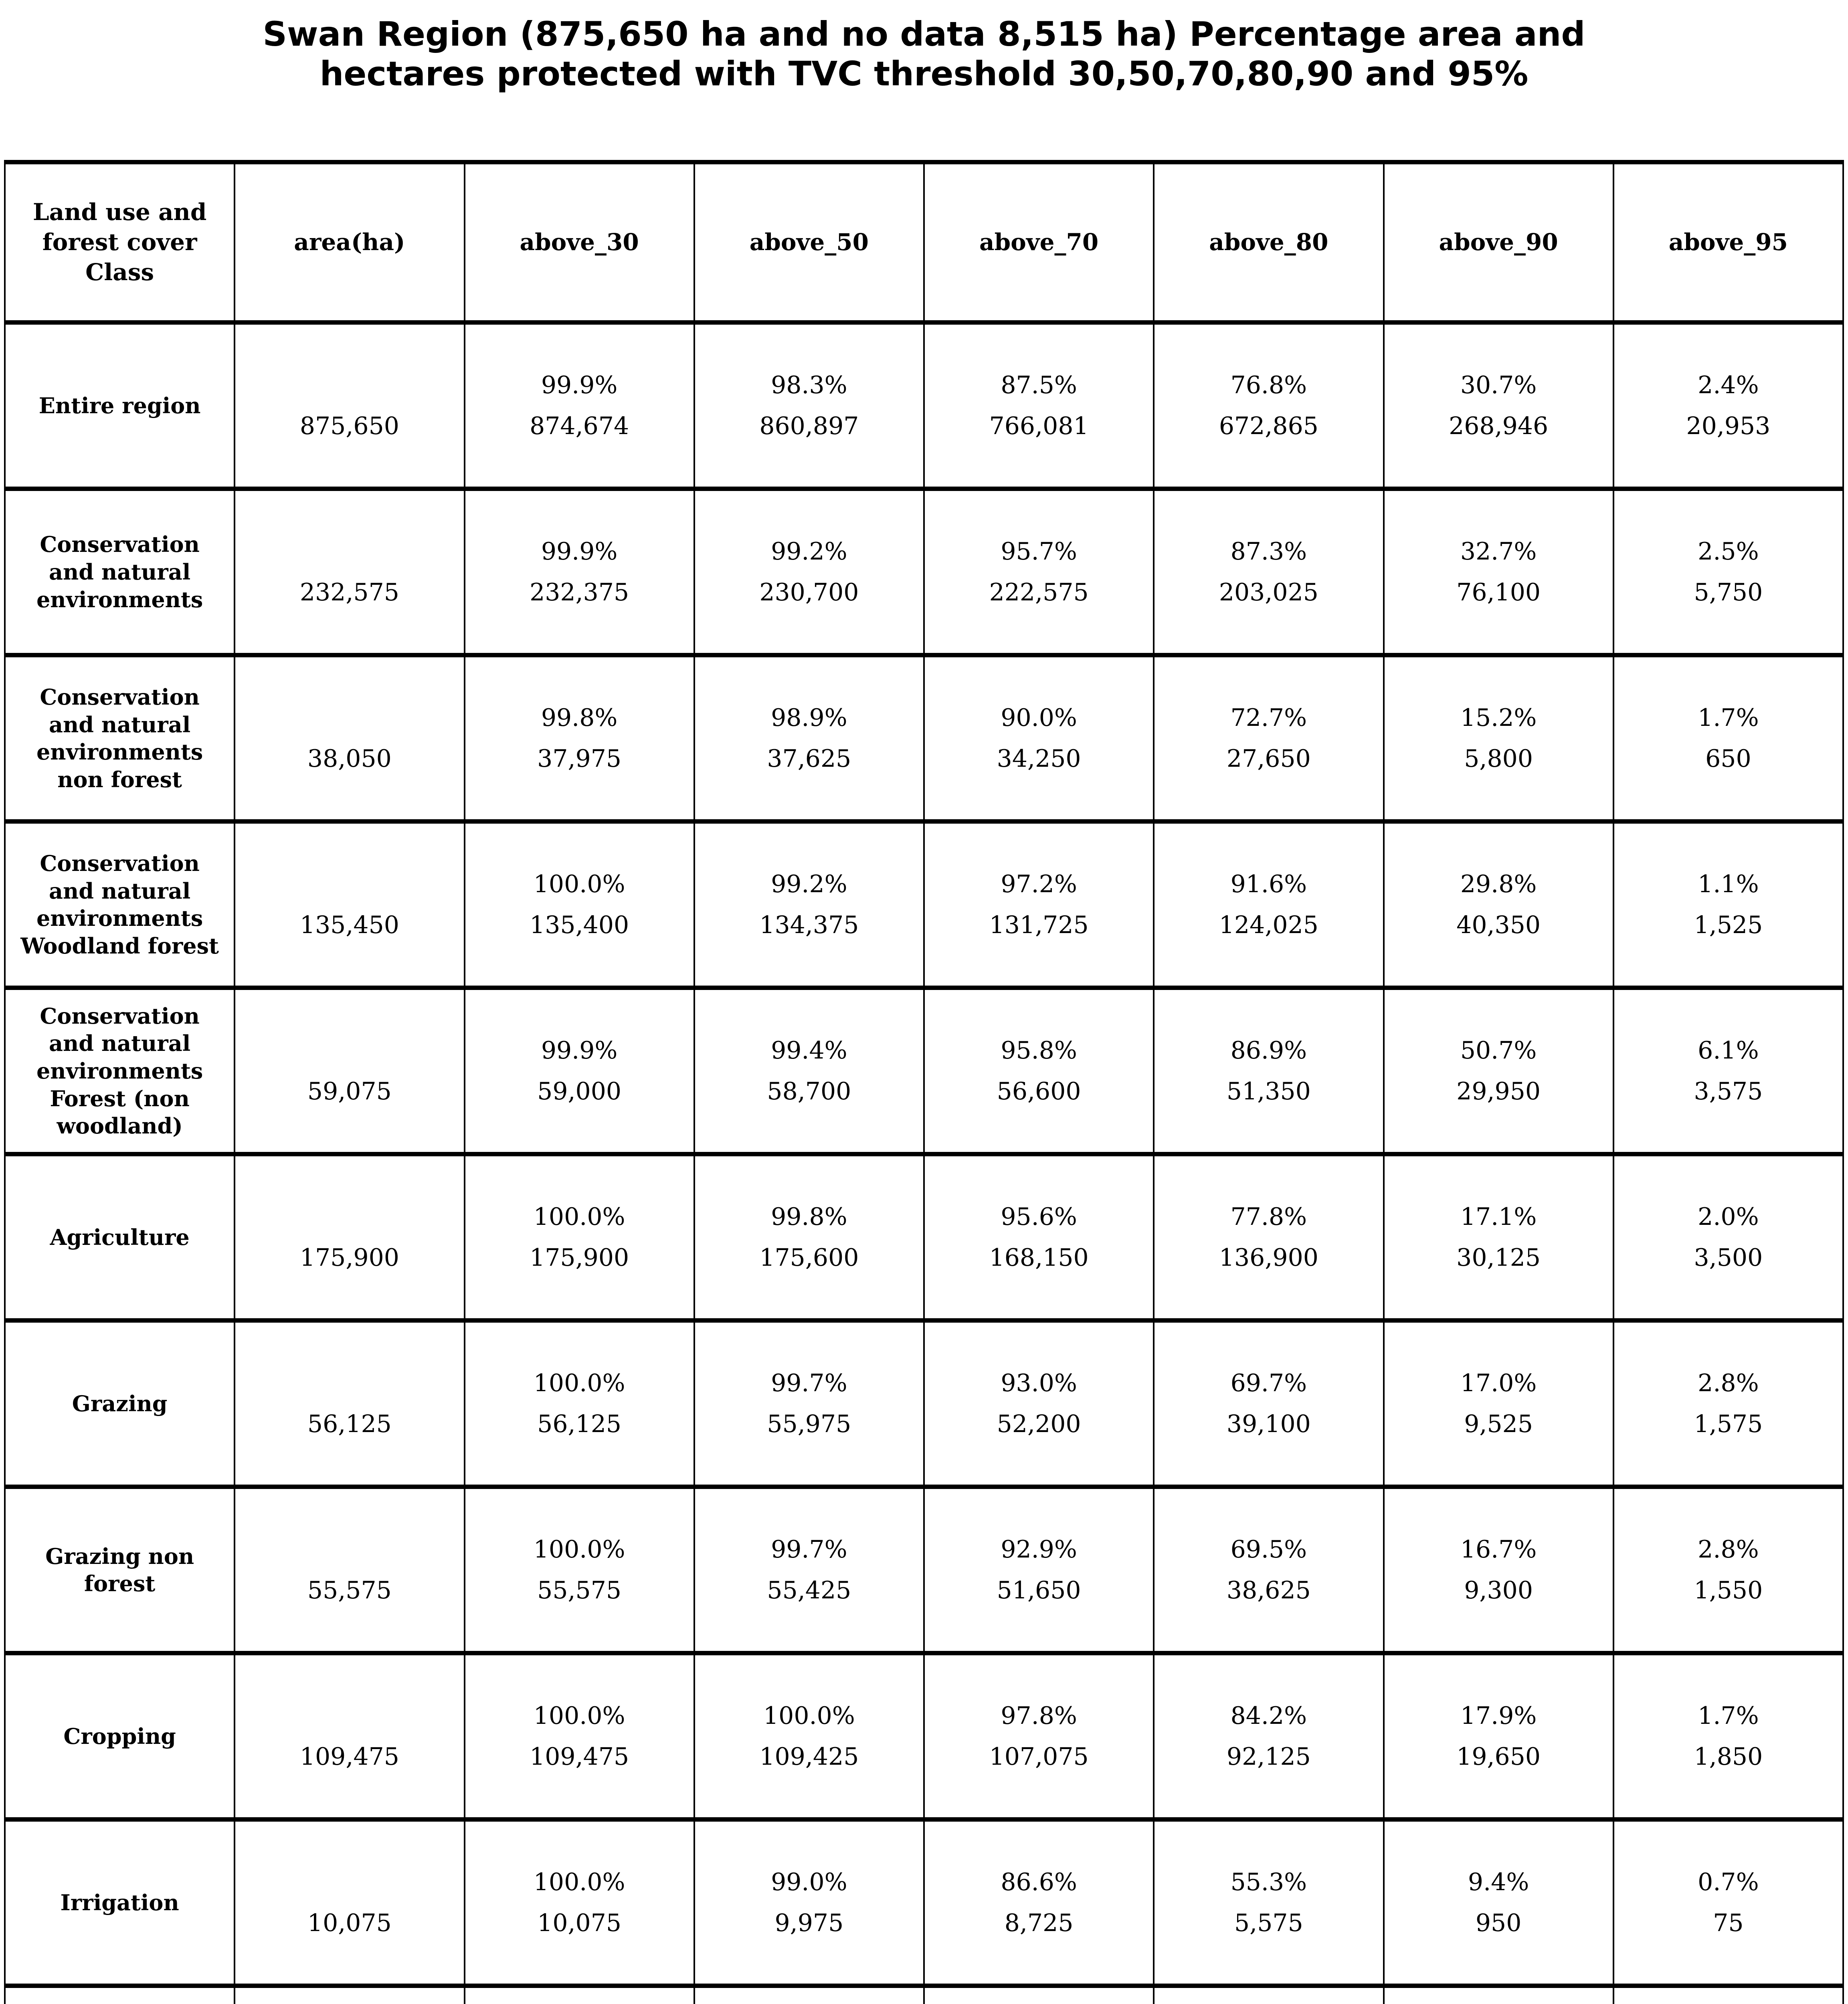  What do you see at coordinates (1268, 1050) in the screenshot?
I see `percent-value: 86.9%` at bounding box center [1268, 1050].